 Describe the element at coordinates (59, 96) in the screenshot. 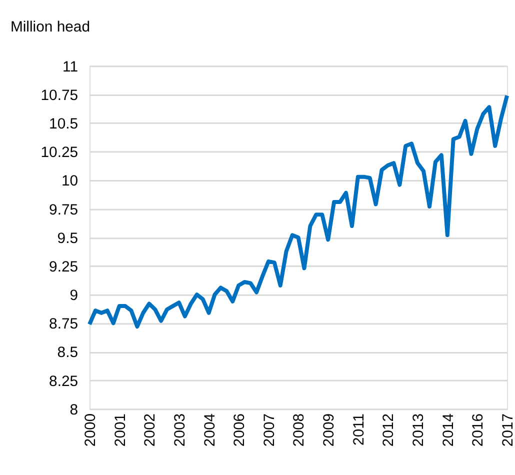

I see `y-tick-label: 10.75` at that location.